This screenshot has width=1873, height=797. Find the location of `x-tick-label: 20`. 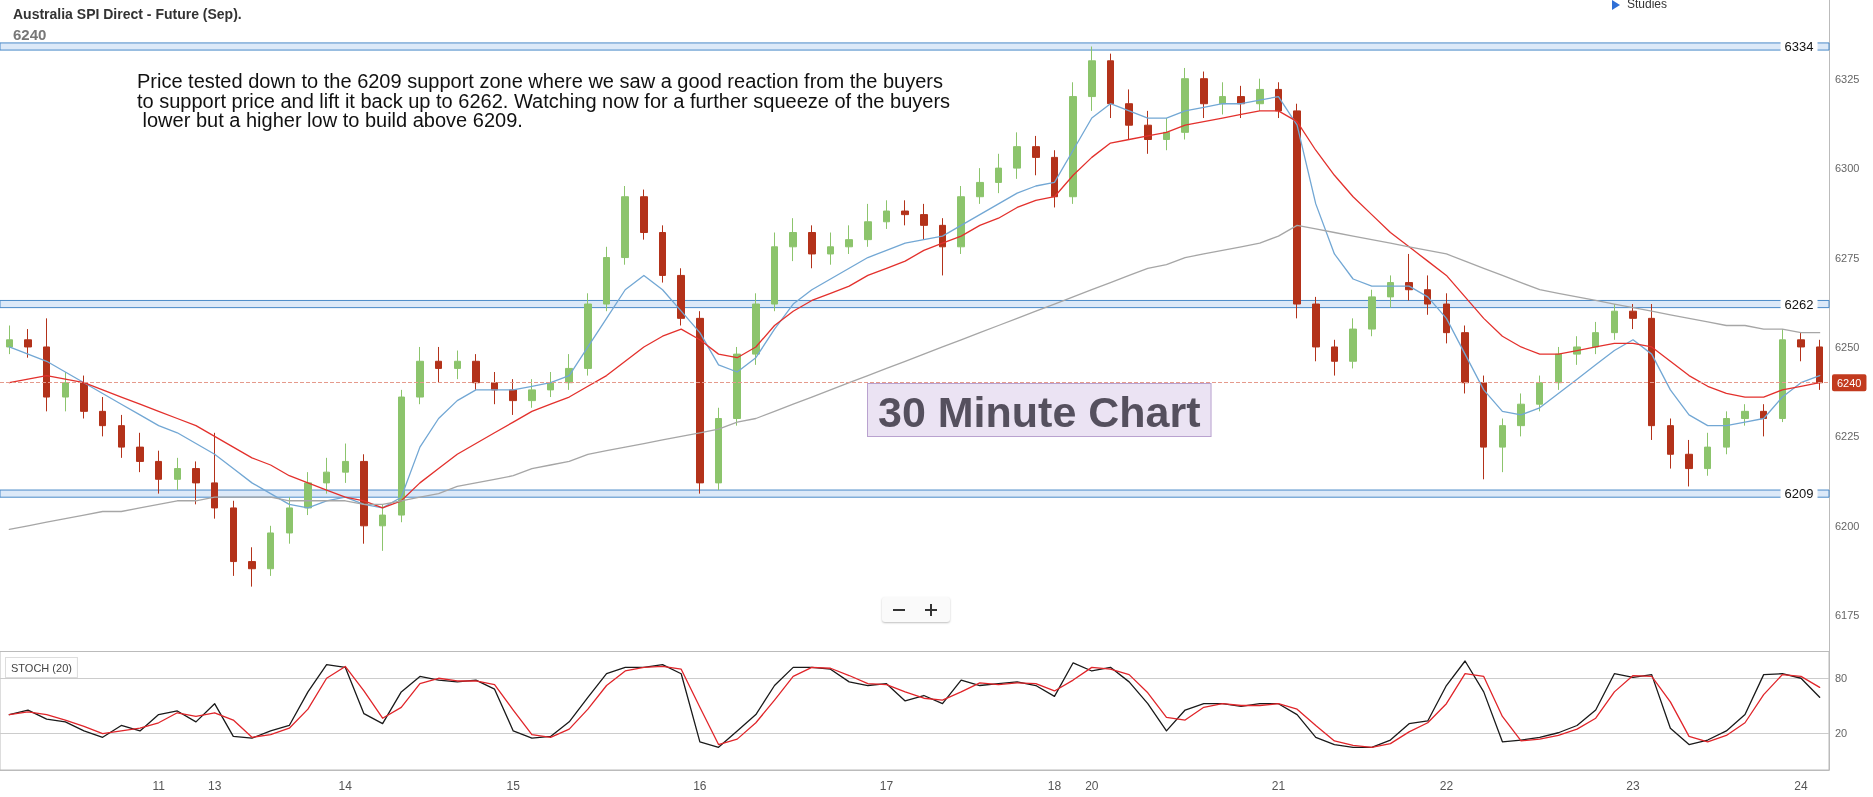

x-tick-label: 20 is located at coordinates (1092, 786).